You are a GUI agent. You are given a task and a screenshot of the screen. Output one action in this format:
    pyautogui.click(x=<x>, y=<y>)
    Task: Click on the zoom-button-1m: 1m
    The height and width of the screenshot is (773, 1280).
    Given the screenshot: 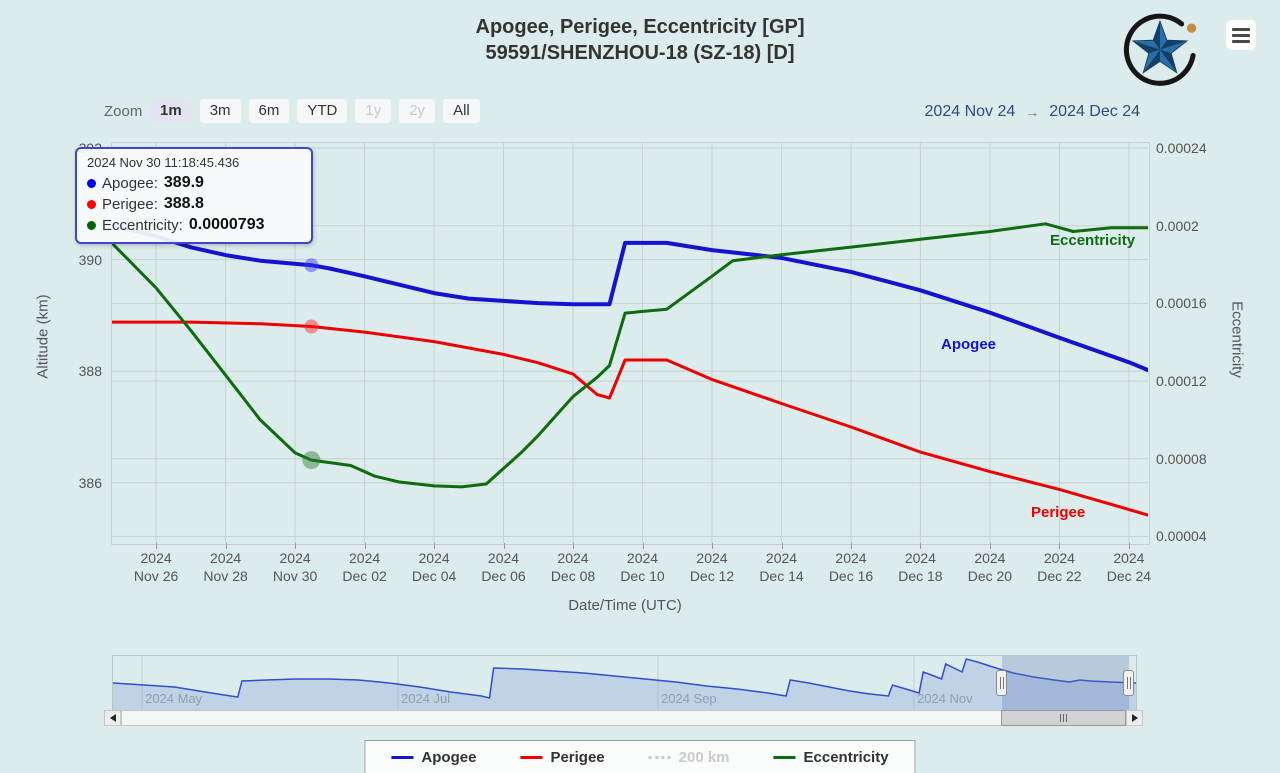 What is the action you would take?
    pyautogui.click(x=171, y=111)
    